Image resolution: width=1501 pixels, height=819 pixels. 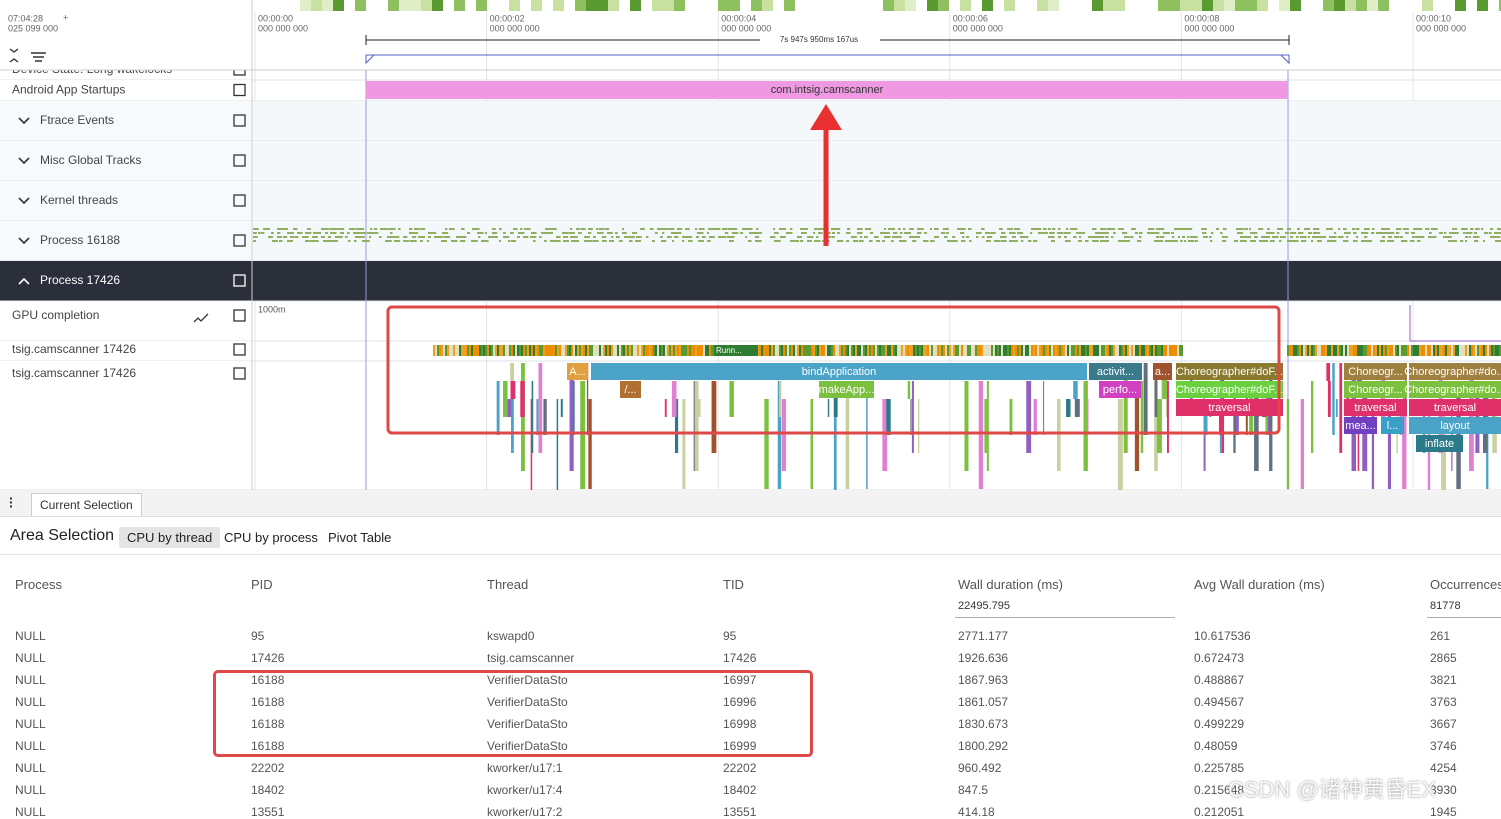 What do you see at coordinates (733, 584) in the screenshot?
I see `column-header: TID` at bounding box center [733, 584].